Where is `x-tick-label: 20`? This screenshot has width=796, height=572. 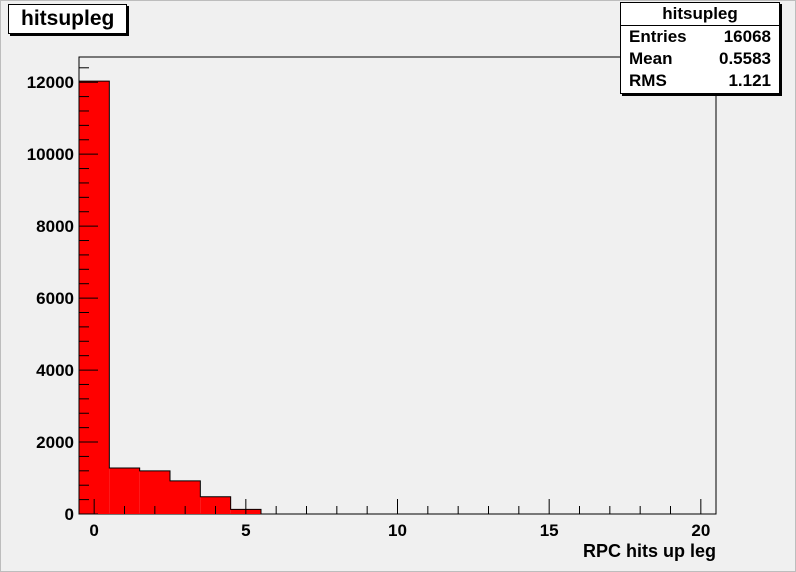
x-tick-label: 20 is located at coordinates (700, 530).